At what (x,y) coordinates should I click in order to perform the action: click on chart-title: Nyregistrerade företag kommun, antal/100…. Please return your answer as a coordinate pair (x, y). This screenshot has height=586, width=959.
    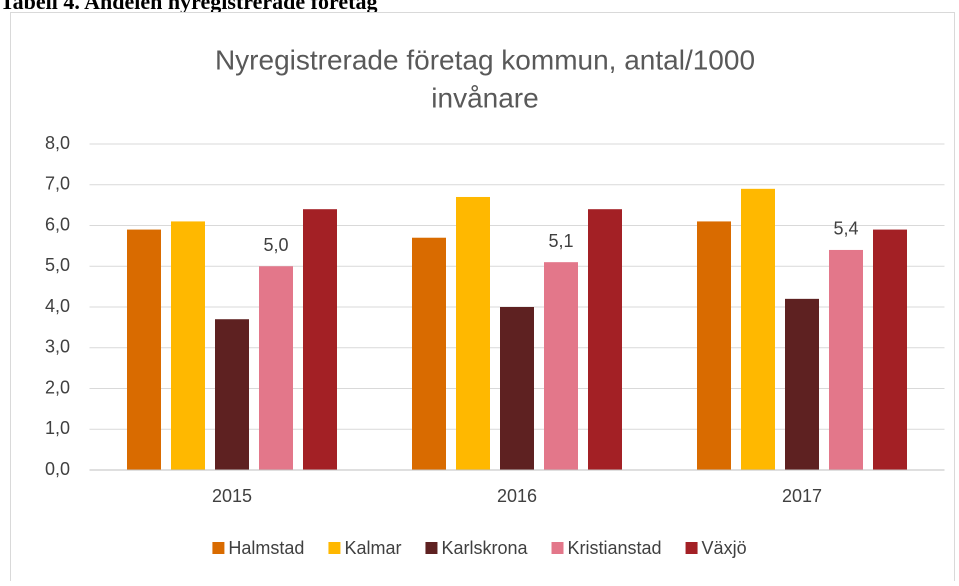
    Looking at the image, I should click on (485, 59).